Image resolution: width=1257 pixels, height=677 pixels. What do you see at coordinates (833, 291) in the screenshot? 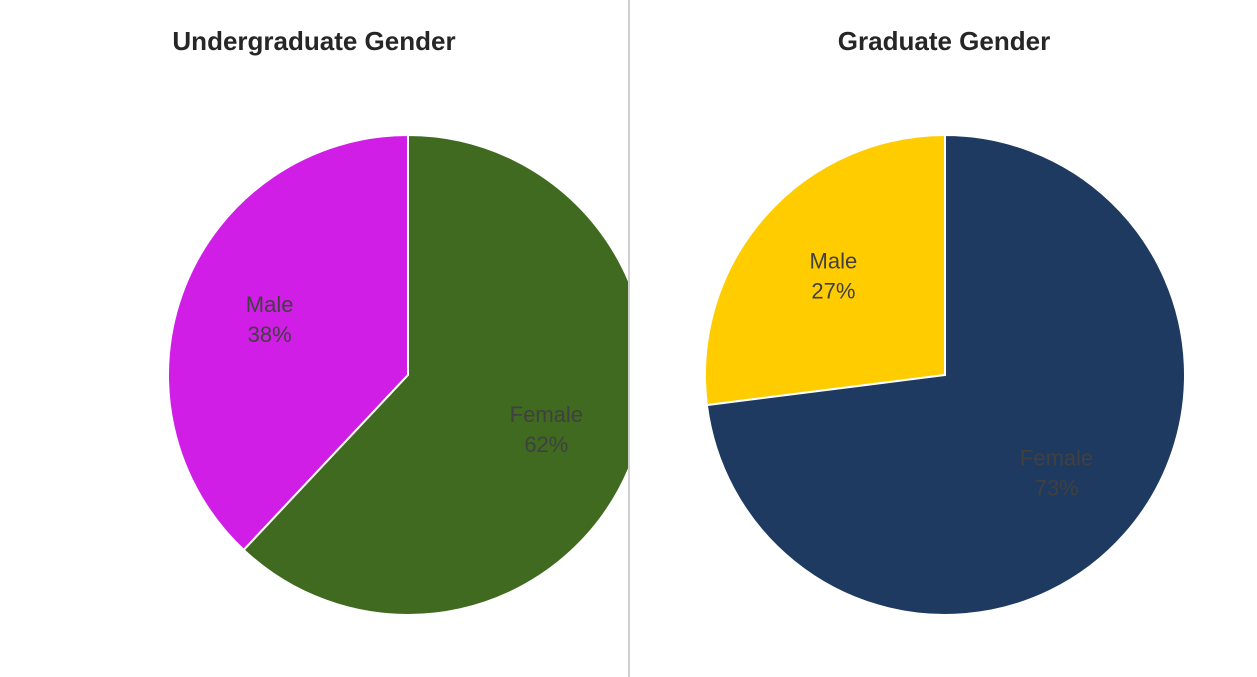
I see `slice-label-value: 27%` at bounding box center [833, 291].